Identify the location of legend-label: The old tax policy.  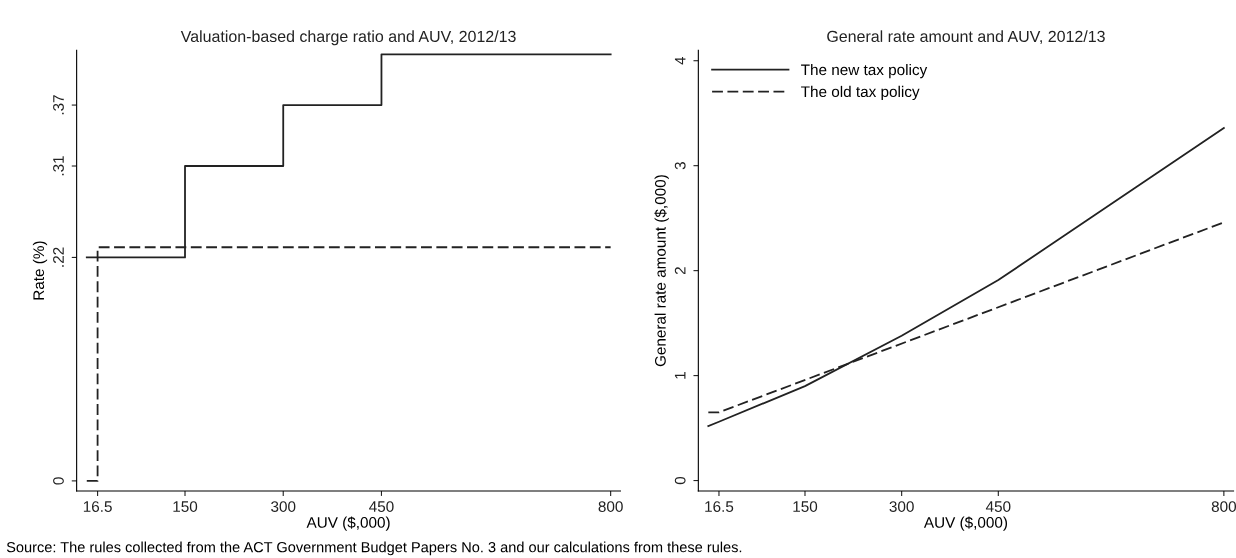
(860, 93).